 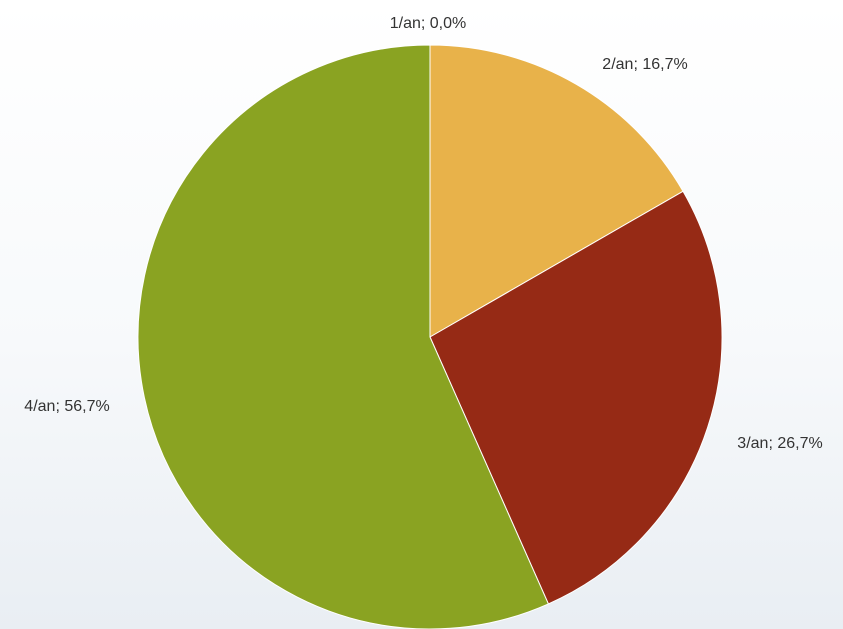 I want to click on slice-label-4-an: 4/an; 56,7%, so click(x=66, y=406).